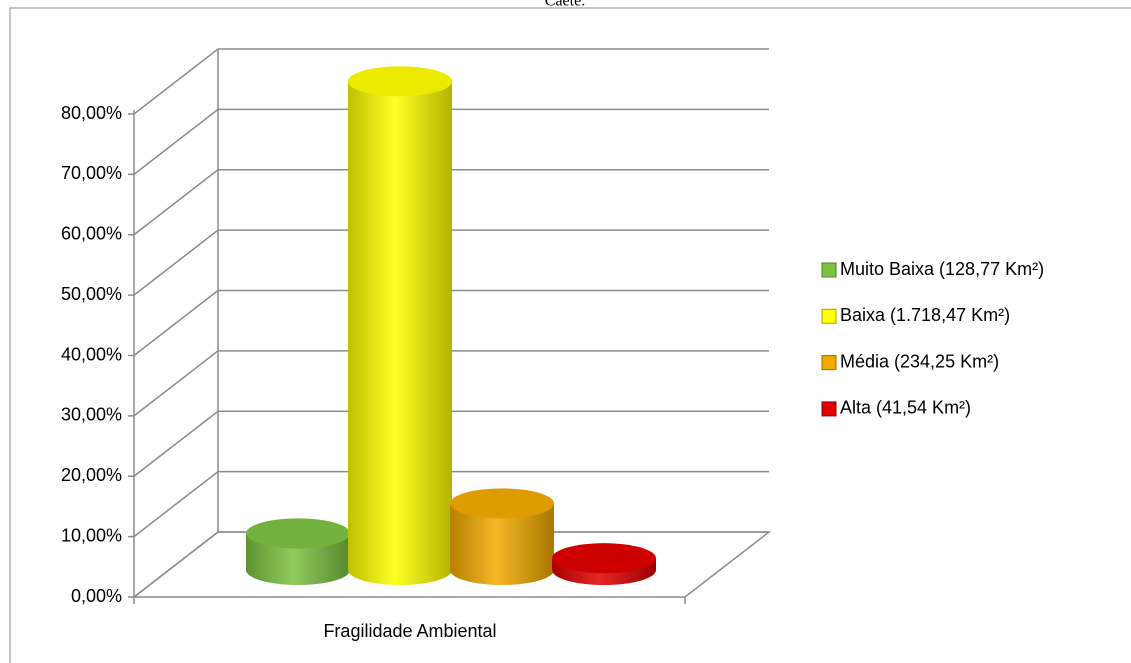  Describe the element at coordinates (925, 315) in the screenshot. I see `legend-label: Baixa (1.718,47 Km²)` at that location.